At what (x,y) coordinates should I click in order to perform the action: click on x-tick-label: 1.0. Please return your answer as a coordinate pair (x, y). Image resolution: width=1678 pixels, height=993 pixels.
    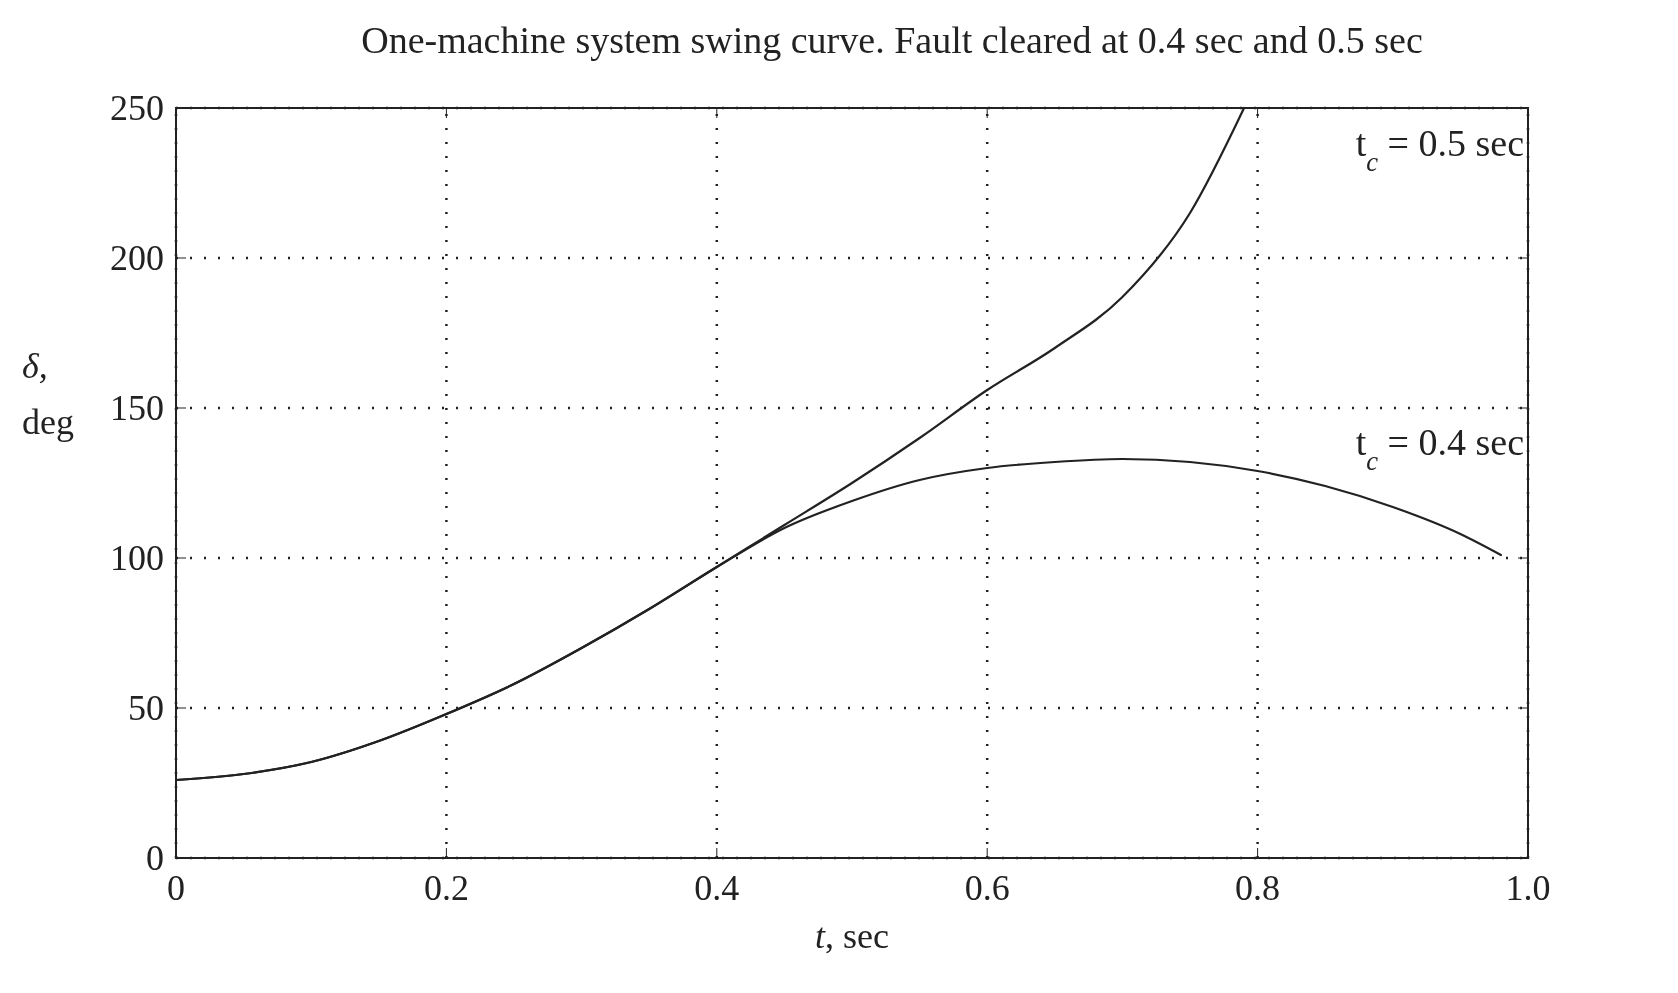
    Looking at the image, I should click on (1528, 888).